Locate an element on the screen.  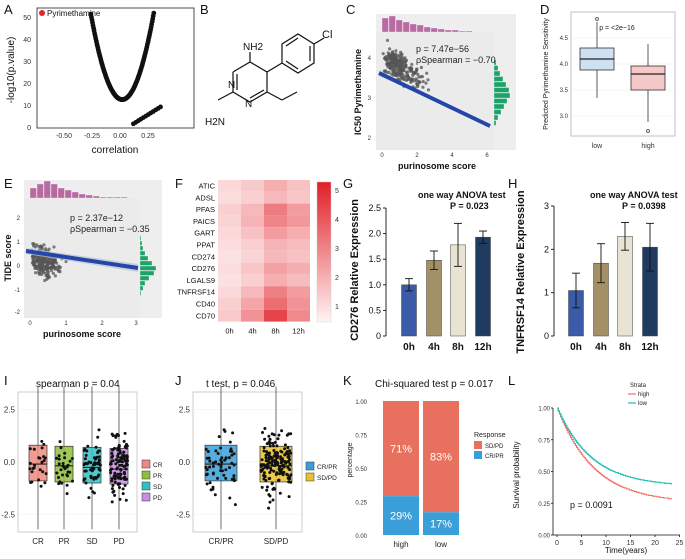
box-plot: -2.5 0.0 2.5 CR PR SD PD CR PR SD PD is located at coordinates (82, 466).